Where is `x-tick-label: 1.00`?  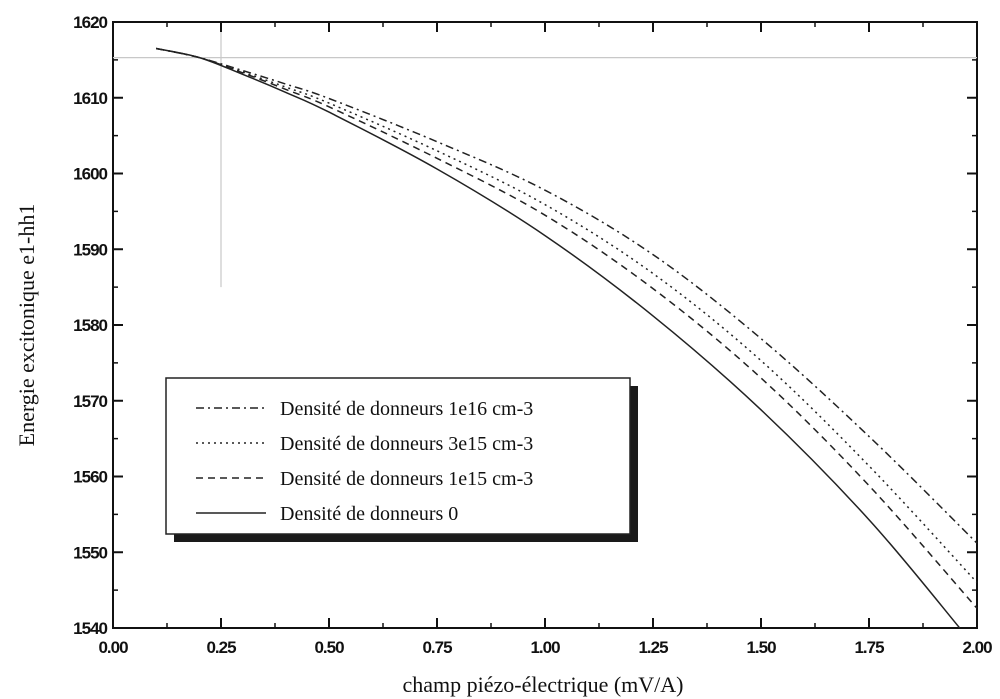
x-tick-label: 1.00 is located at coordinates (545, 647).